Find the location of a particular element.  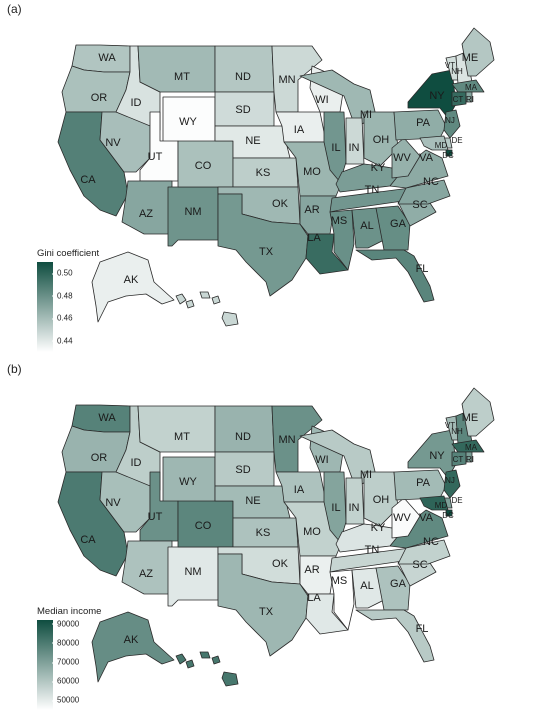

state-label-mo: MO is located at coordinates (312, 532).